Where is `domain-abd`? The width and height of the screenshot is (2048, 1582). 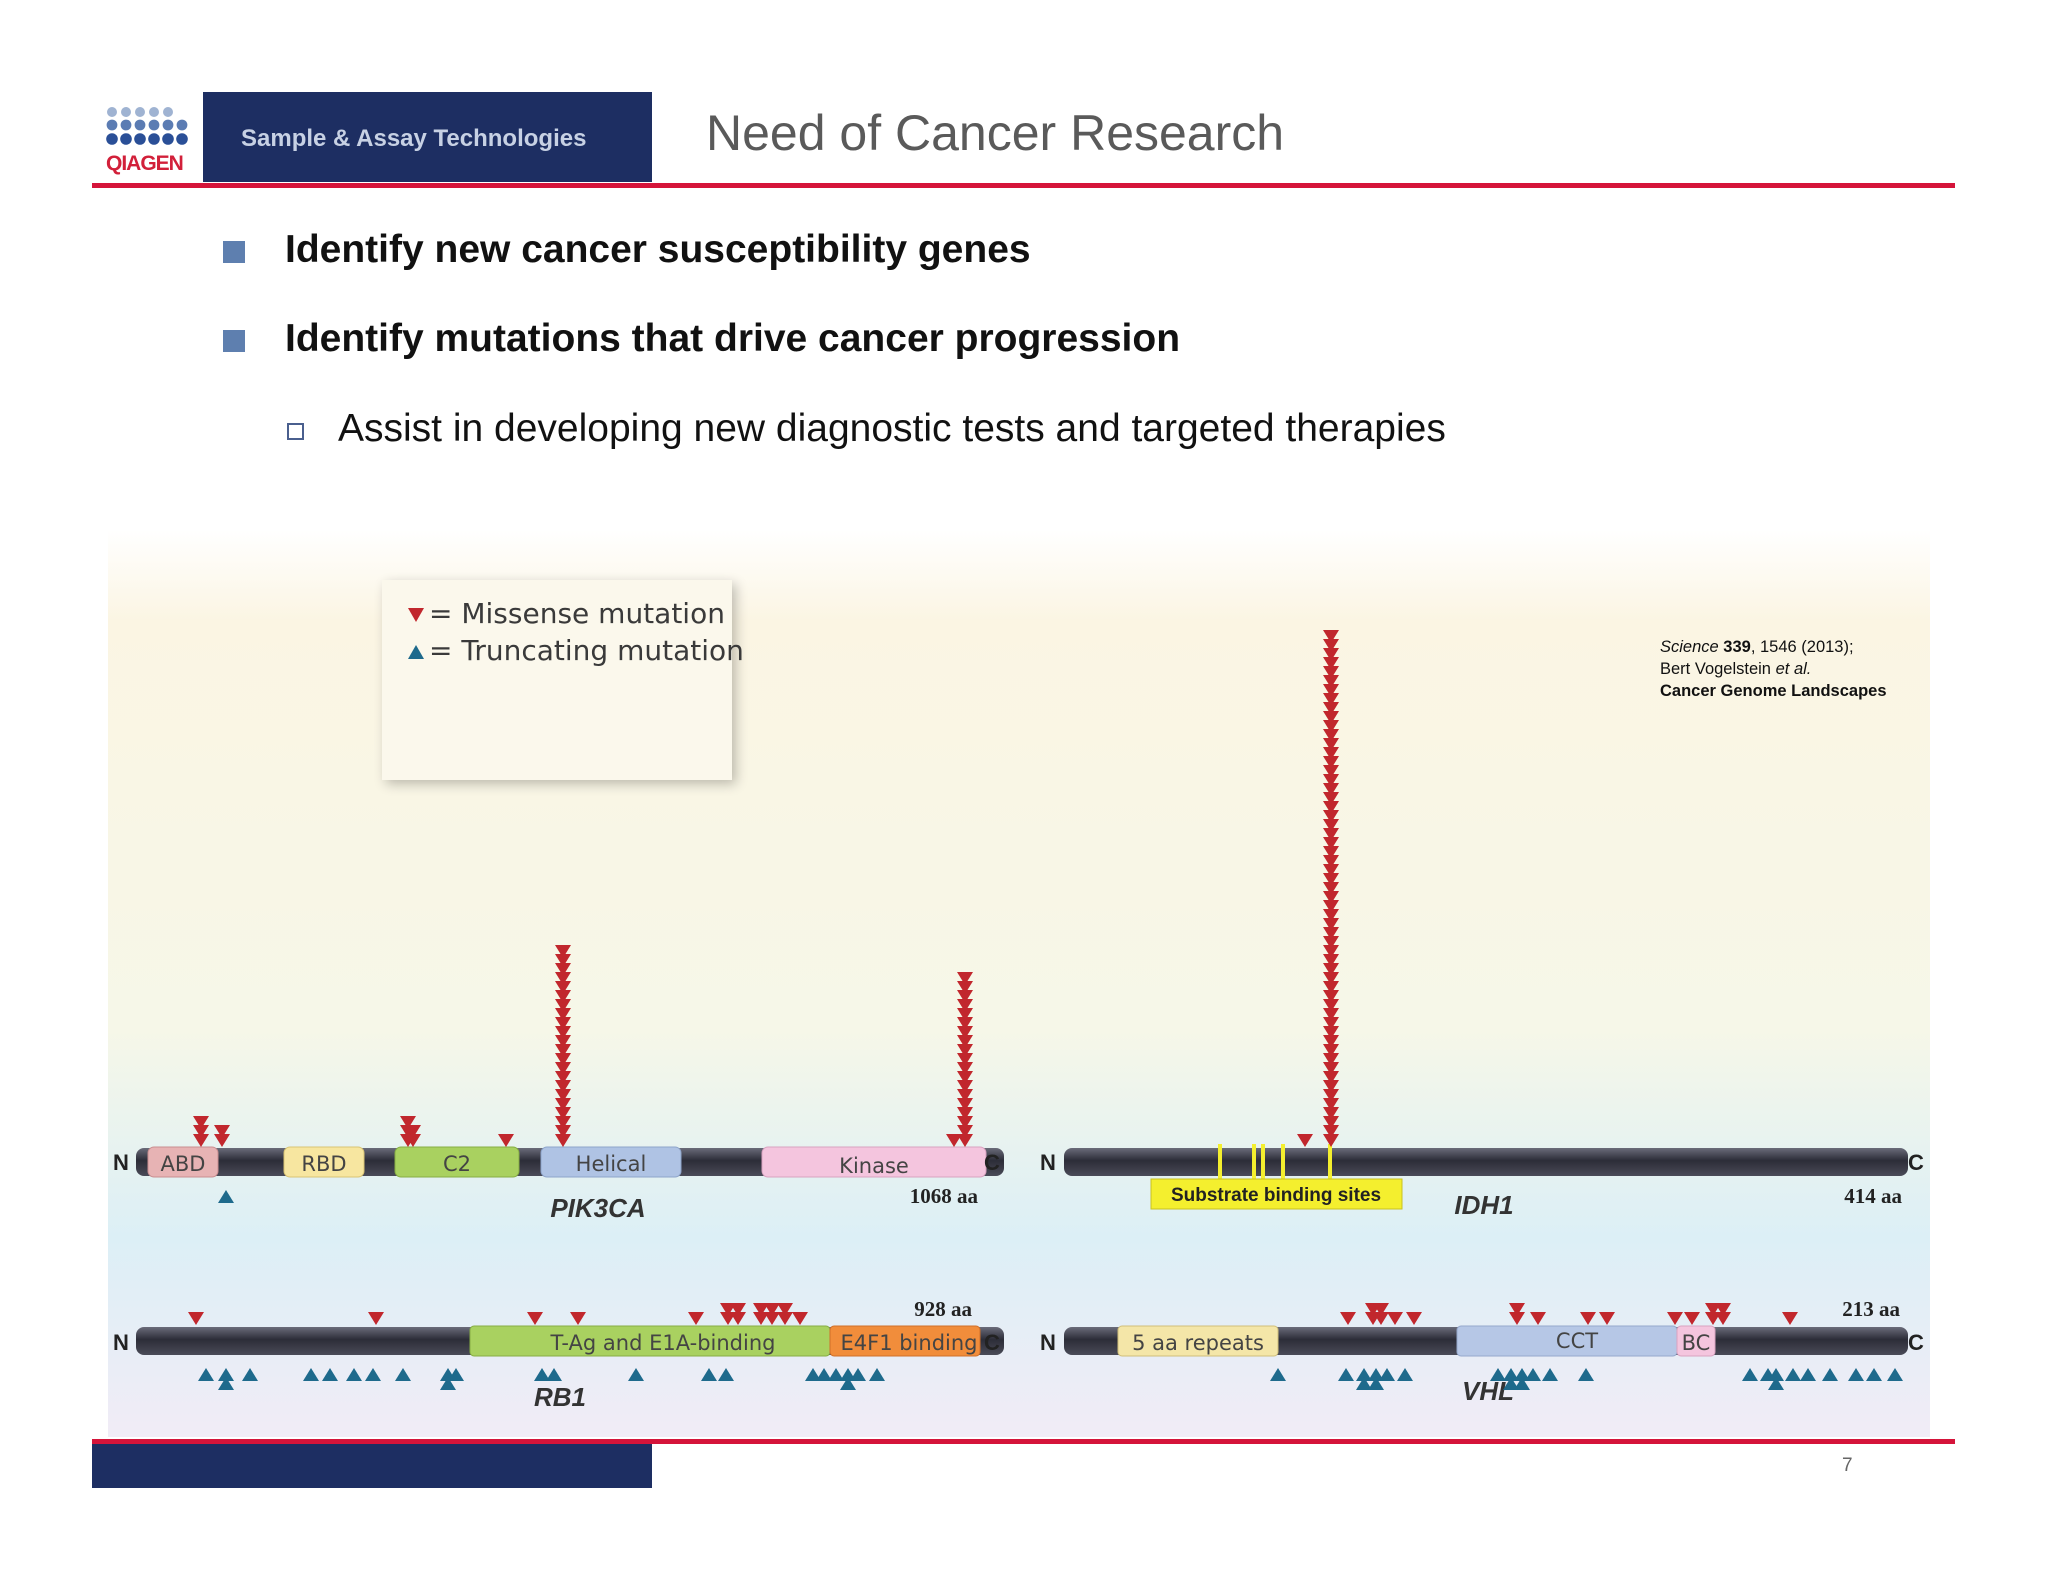 domain-abd is located at coordinates (183, 1162).